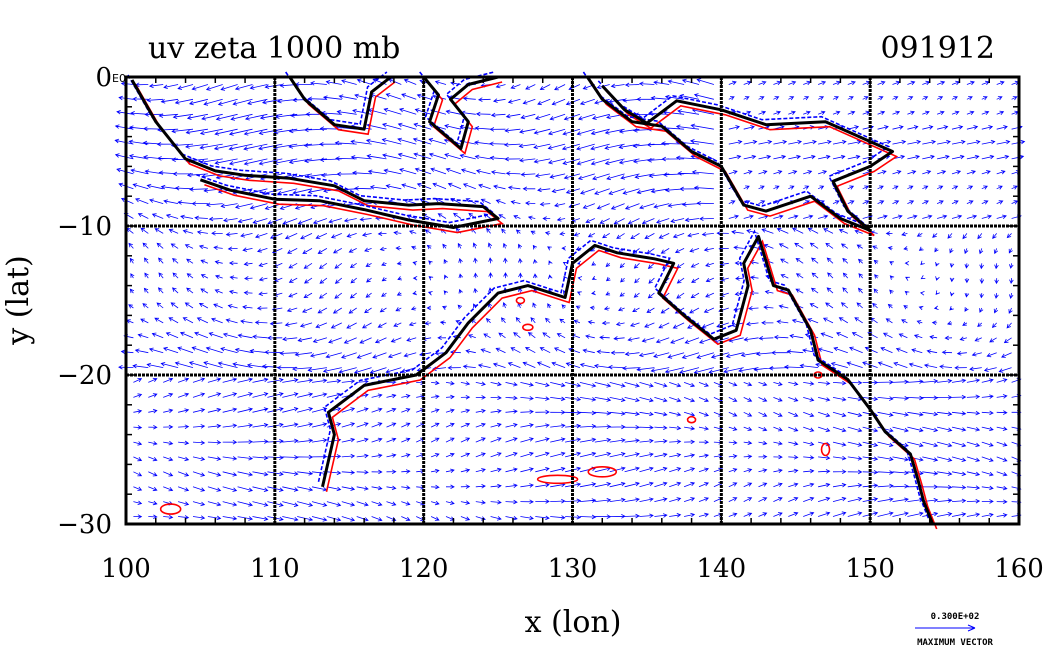 The image size is (1058, 653). What do you see at coordinates (955, 617) in the screenshot?
I see `legend-value: 0.300E+02` at bounding box center [955, 617].